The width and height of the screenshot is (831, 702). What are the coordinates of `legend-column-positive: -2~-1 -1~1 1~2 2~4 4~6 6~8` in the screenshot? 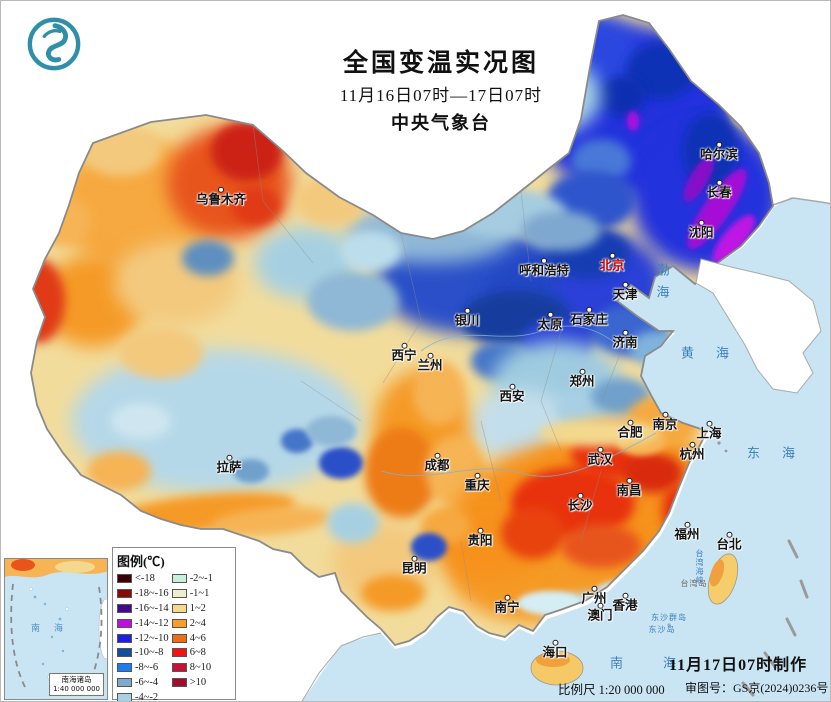 It's located at (192, 636).